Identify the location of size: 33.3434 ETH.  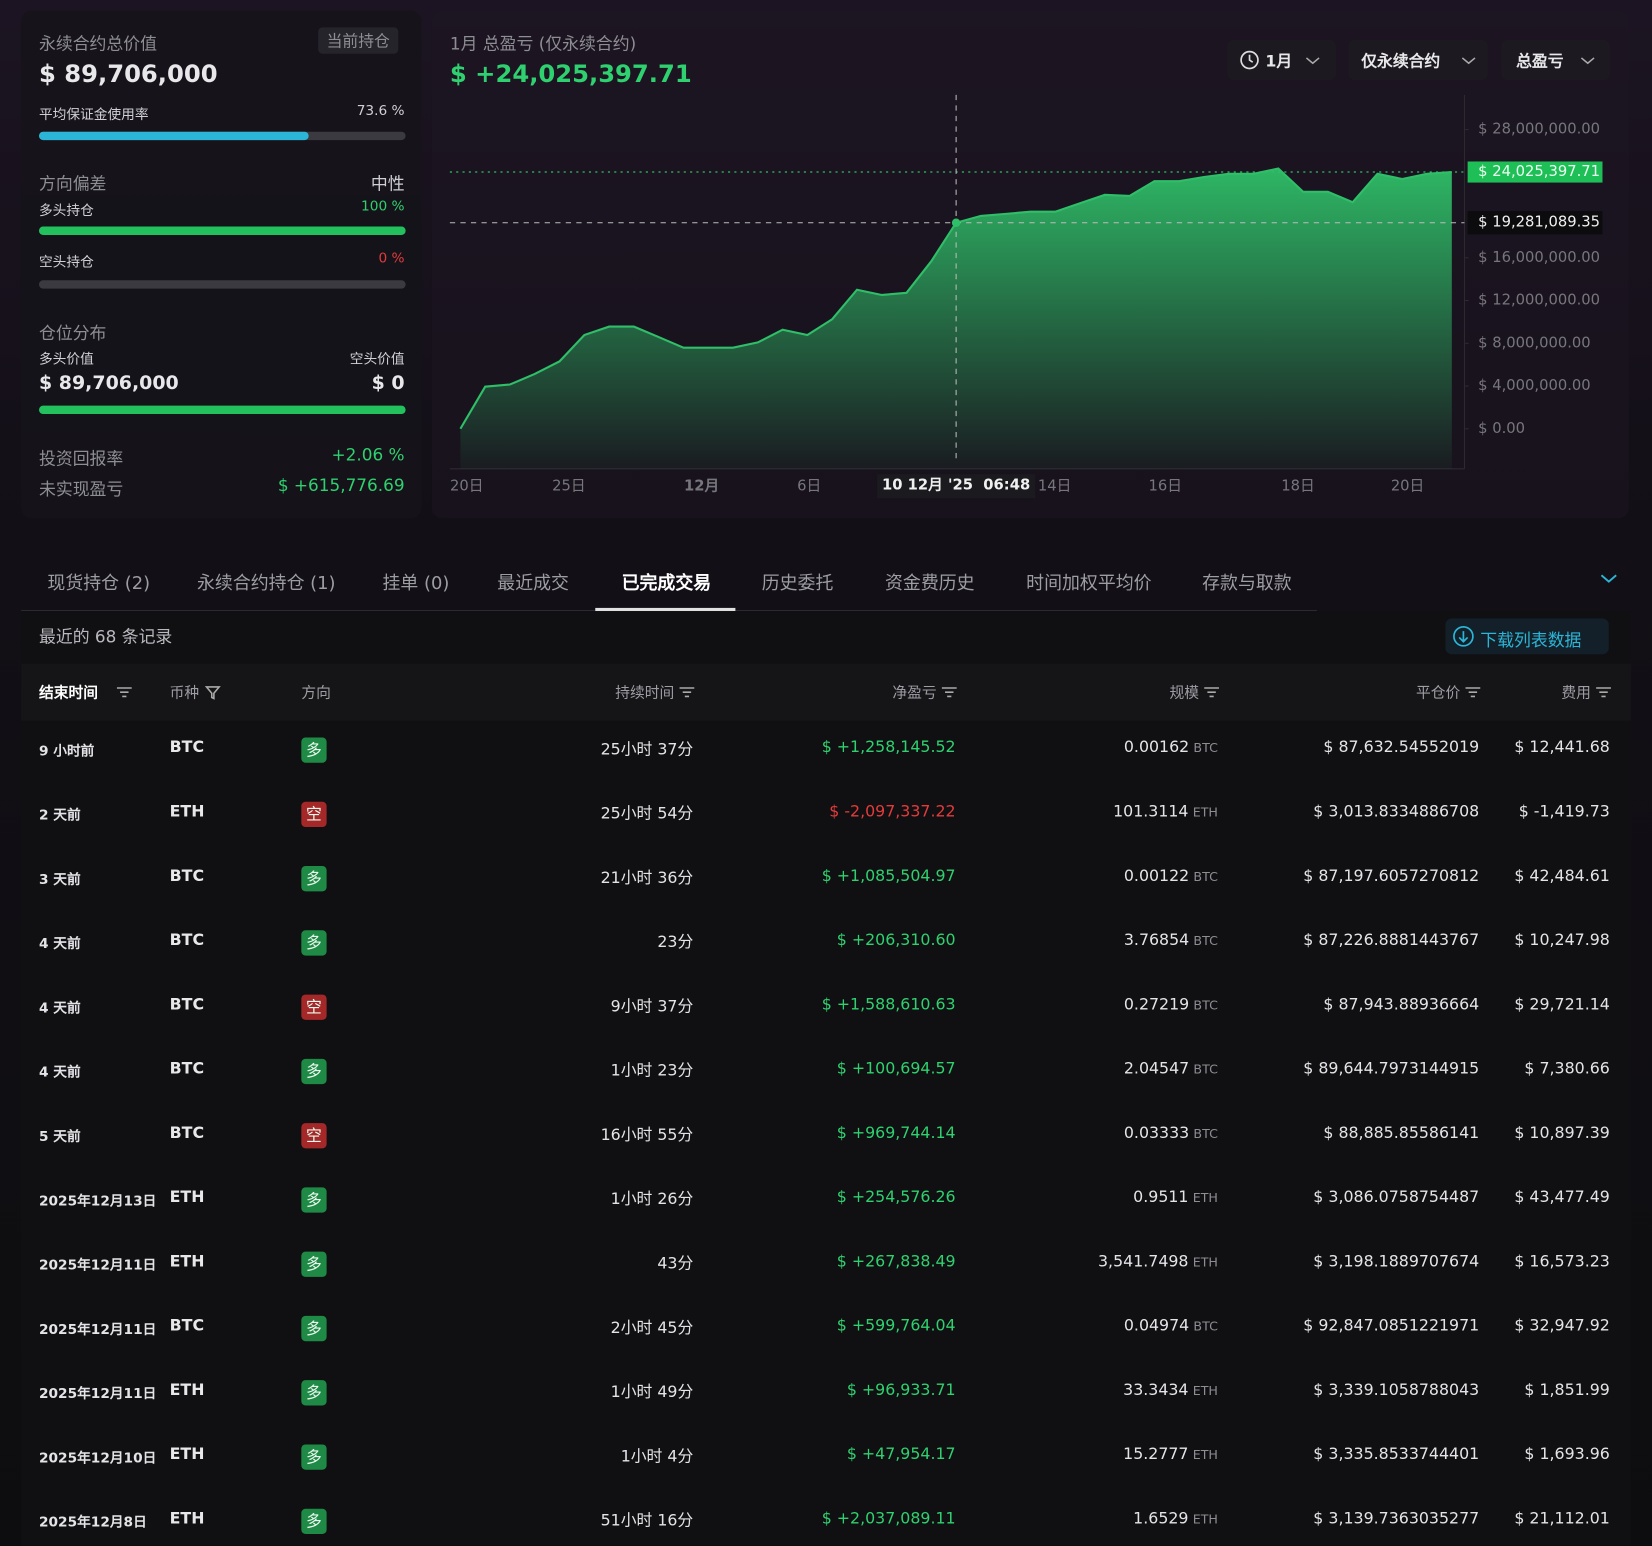
(1170, 1389).